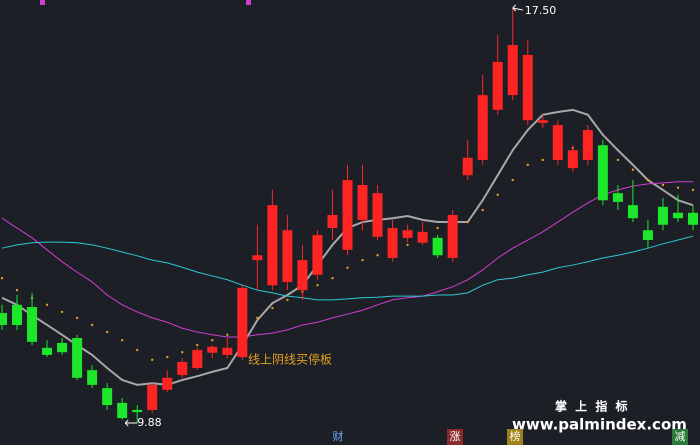 This screenshot has height=445, width=700. I want to click on url: www.palmindex.com, so click(599, 425).